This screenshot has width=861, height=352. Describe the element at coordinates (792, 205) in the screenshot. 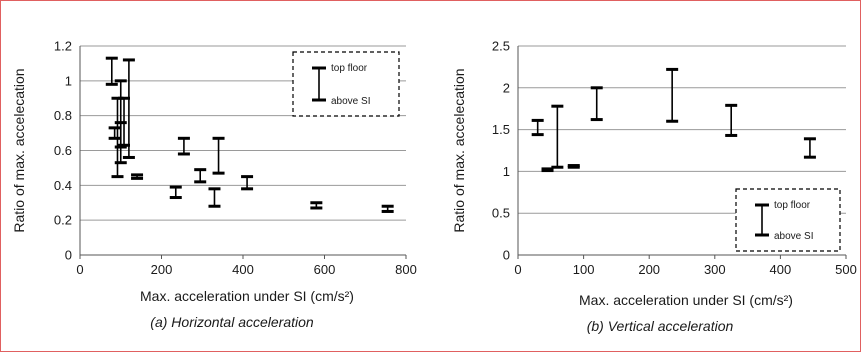

I see `b-legend-top-label: top floor` at that location.